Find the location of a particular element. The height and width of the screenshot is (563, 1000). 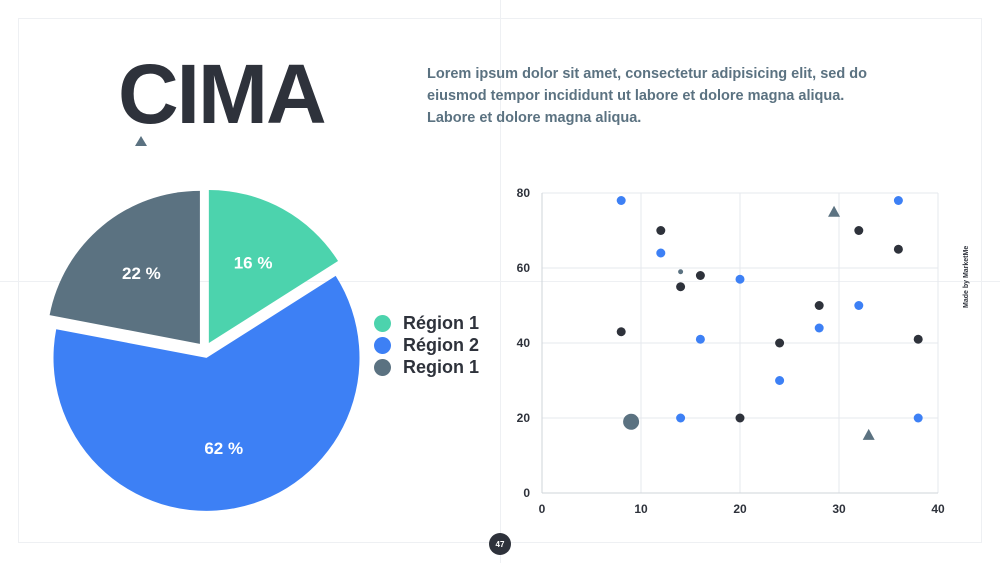

pie-slice-label: 62 % is located at coordinates (223, 448).